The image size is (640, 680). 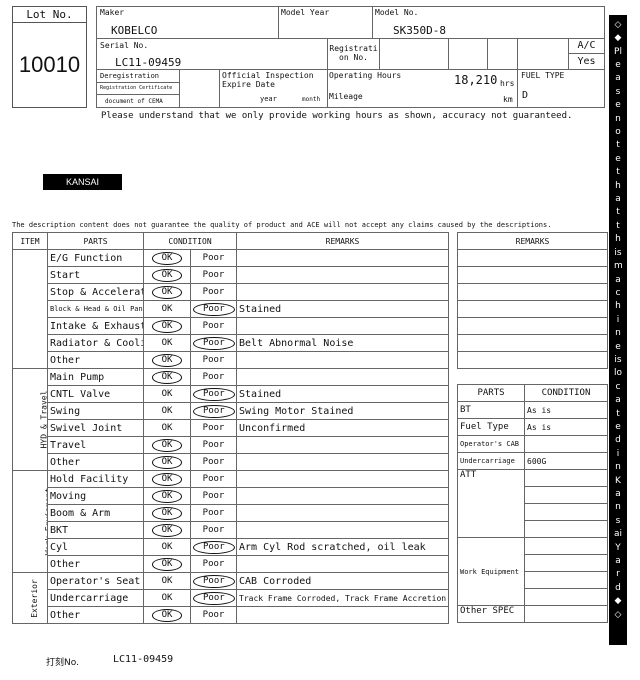 What do you see at coordinates (566, 393) in the screenshot?
I see `spec-condition-header: CONDITION` at bounding box center [566, 393].